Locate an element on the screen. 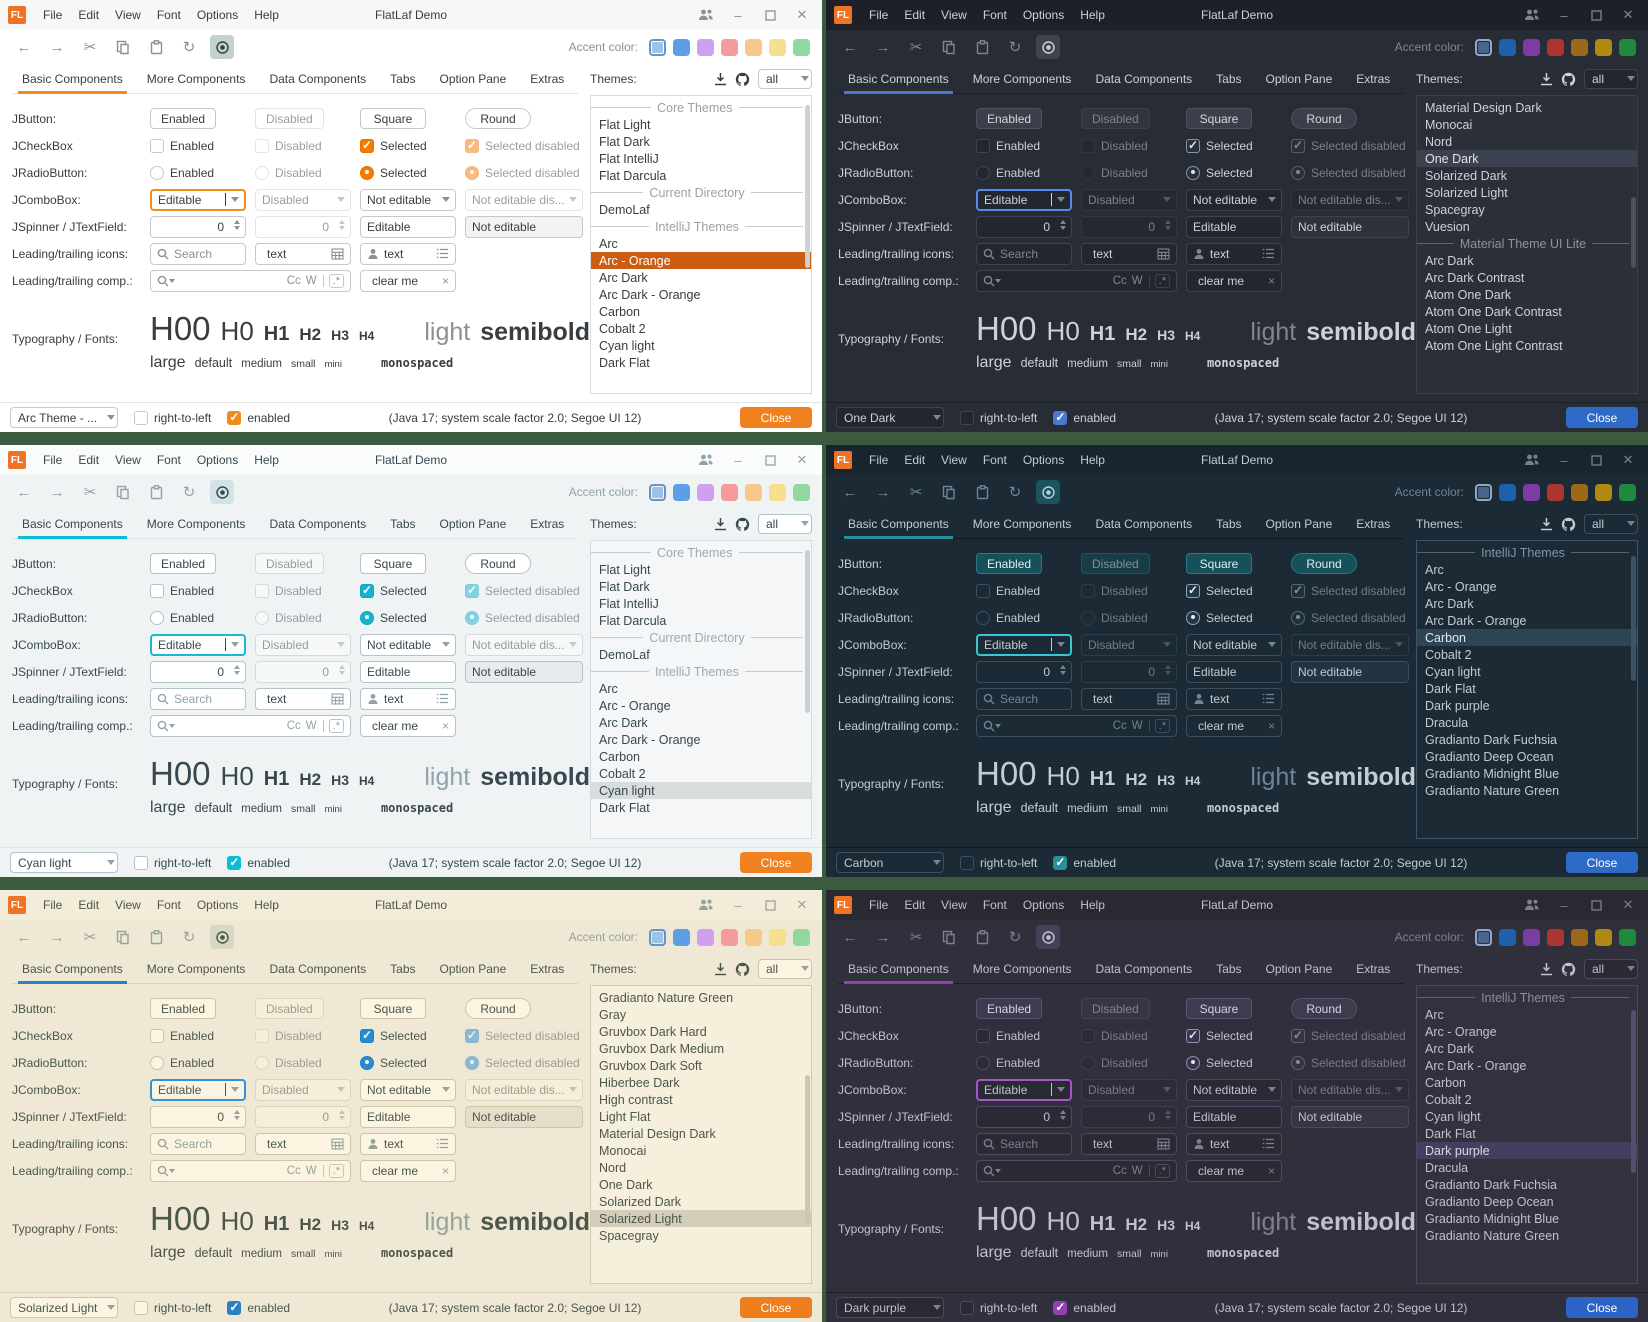 This screenshot has width=1648, height=1322. menu-options: Options is located at coordinates (1043, 460).